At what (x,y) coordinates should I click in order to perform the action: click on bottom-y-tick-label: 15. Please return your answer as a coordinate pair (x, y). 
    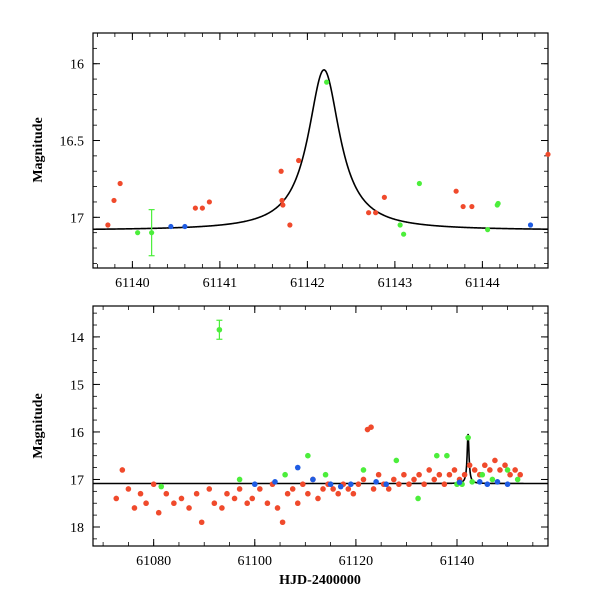
    Looking at the image, I should click on (77, 385).